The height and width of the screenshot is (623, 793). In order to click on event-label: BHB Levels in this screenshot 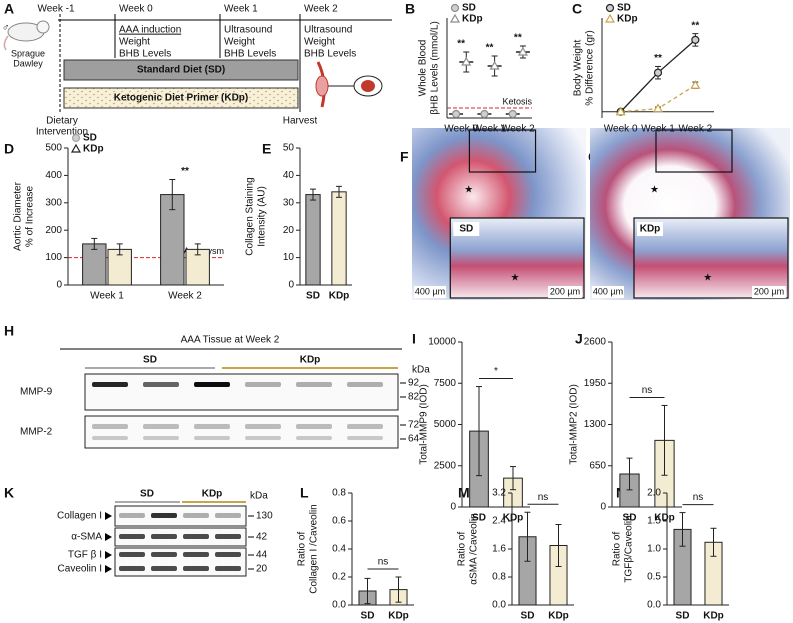, I will do `click(250, 54)`.